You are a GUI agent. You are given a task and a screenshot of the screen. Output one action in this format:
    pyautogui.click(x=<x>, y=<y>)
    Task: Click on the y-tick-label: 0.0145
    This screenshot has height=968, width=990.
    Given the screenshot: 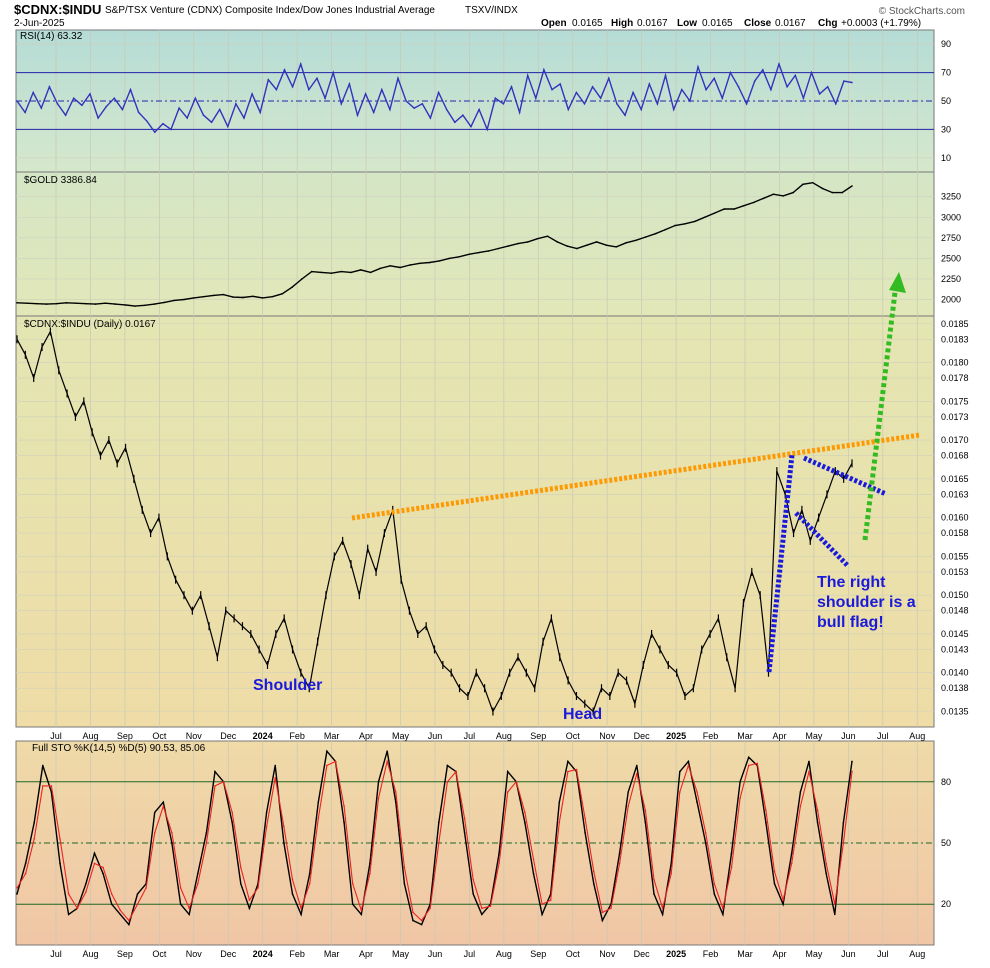 What is the action you would take?
    pyautogui.click(x=955, y=634)
    